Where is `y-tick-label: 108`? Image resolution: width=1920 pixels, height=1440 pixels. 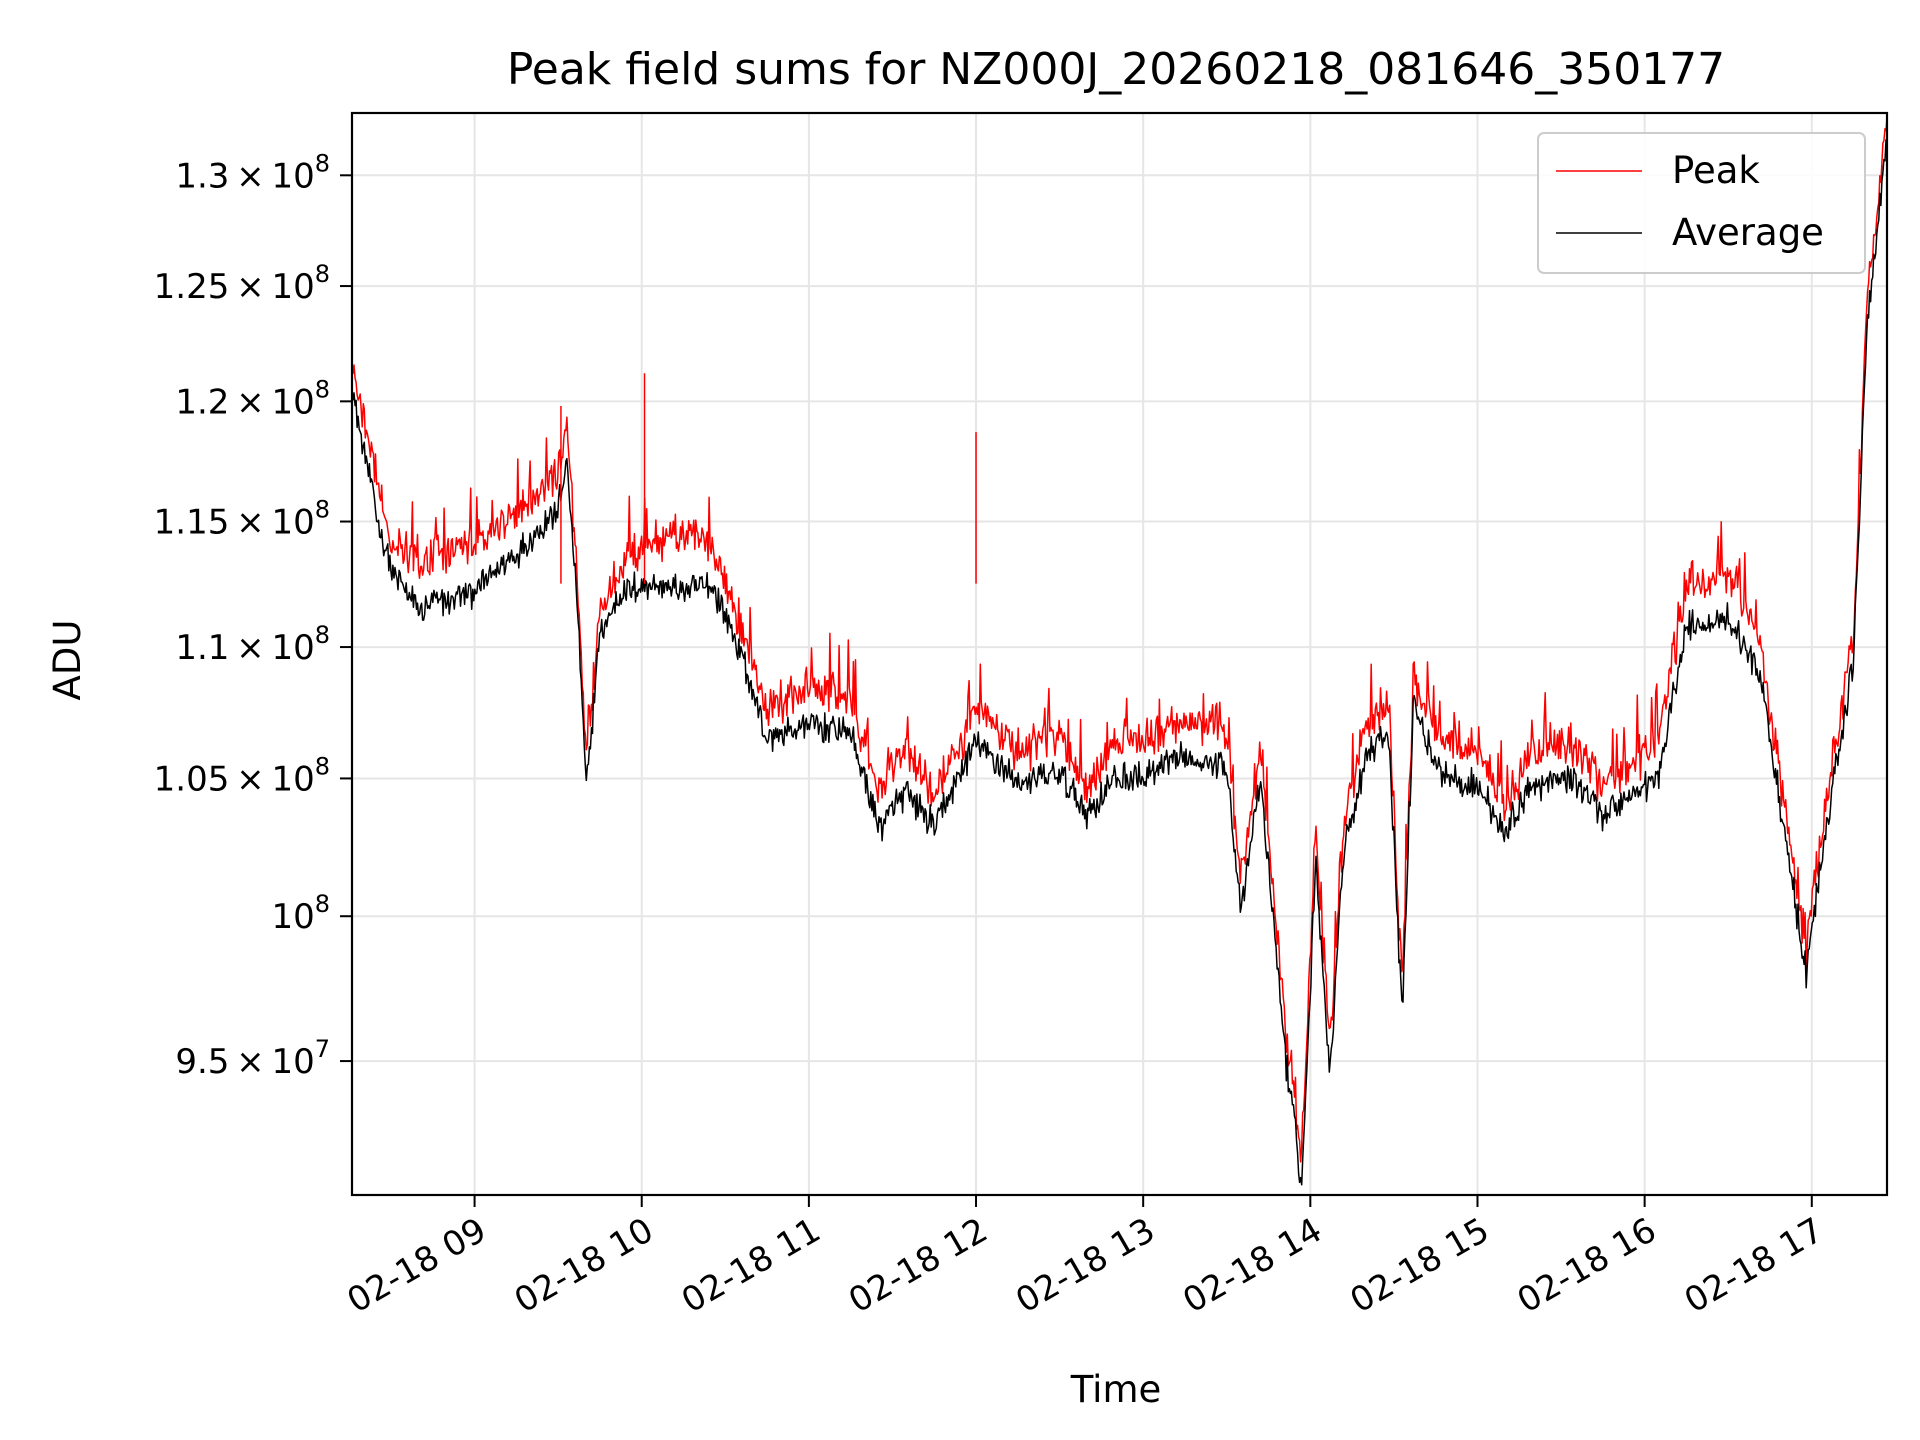 y-tick-label: 108 is located at coordinates (300, 913).